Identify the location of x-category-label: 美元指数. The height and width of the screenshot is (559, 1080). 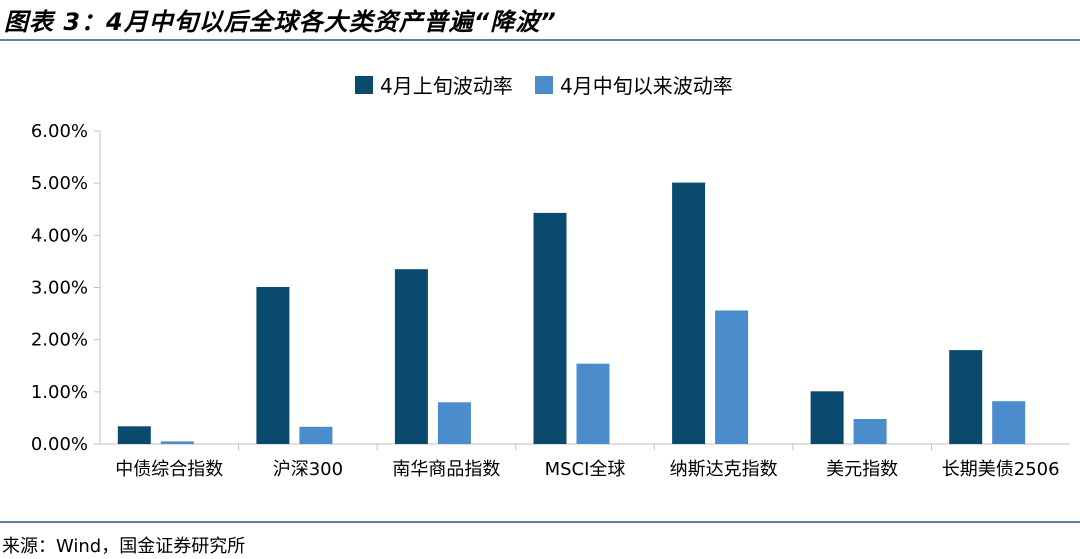
(862, 469).